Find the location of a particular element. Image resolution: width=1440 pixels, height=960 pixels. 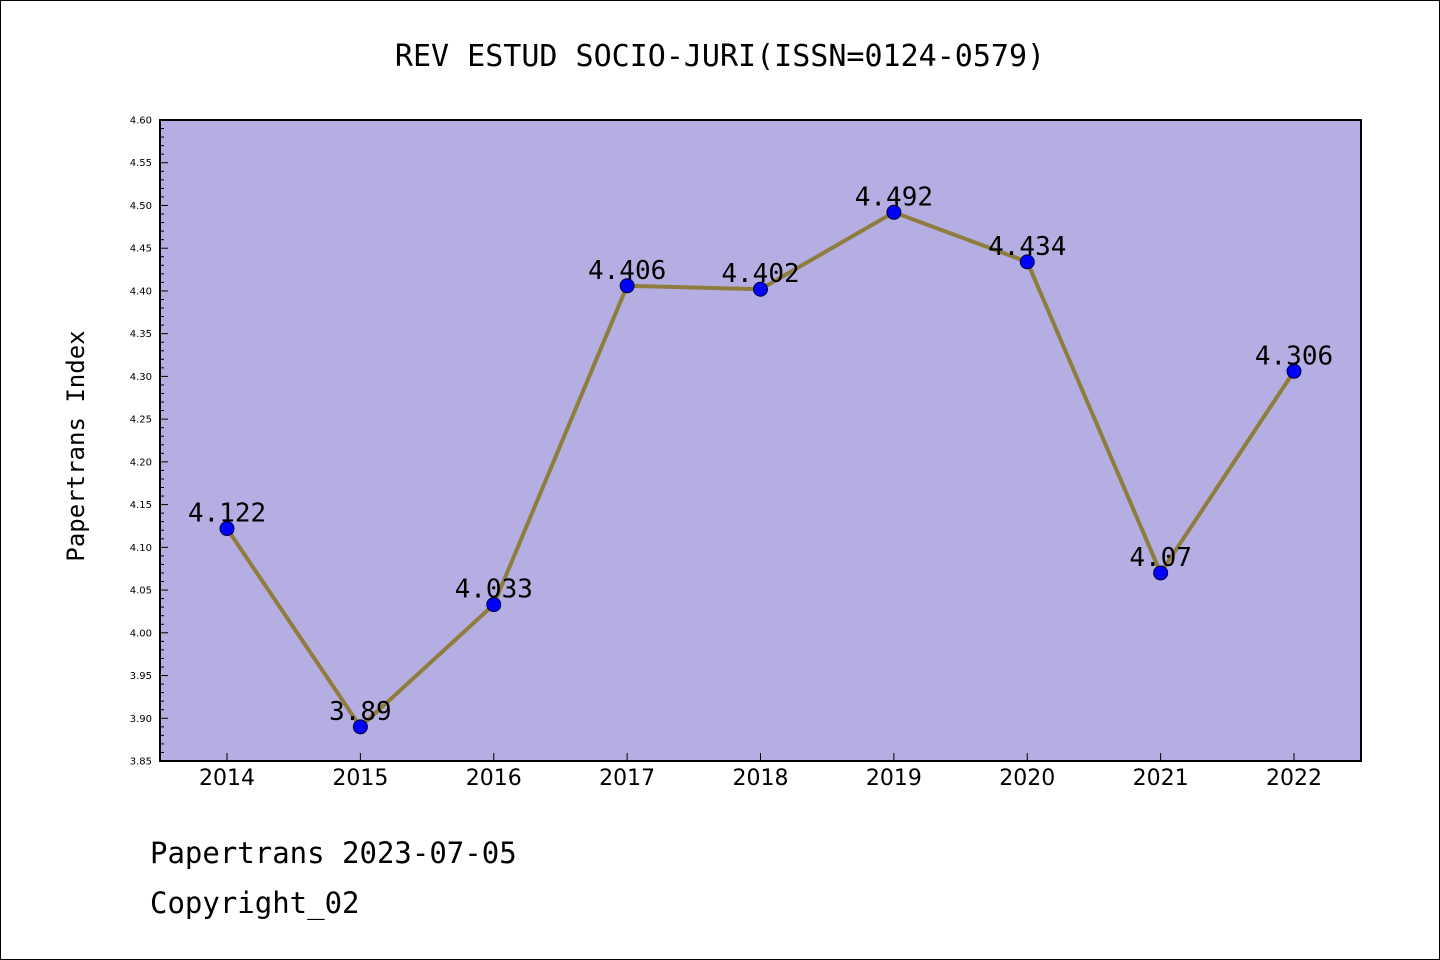

data-label: 4.434 is located at coordinates (1027, 247).